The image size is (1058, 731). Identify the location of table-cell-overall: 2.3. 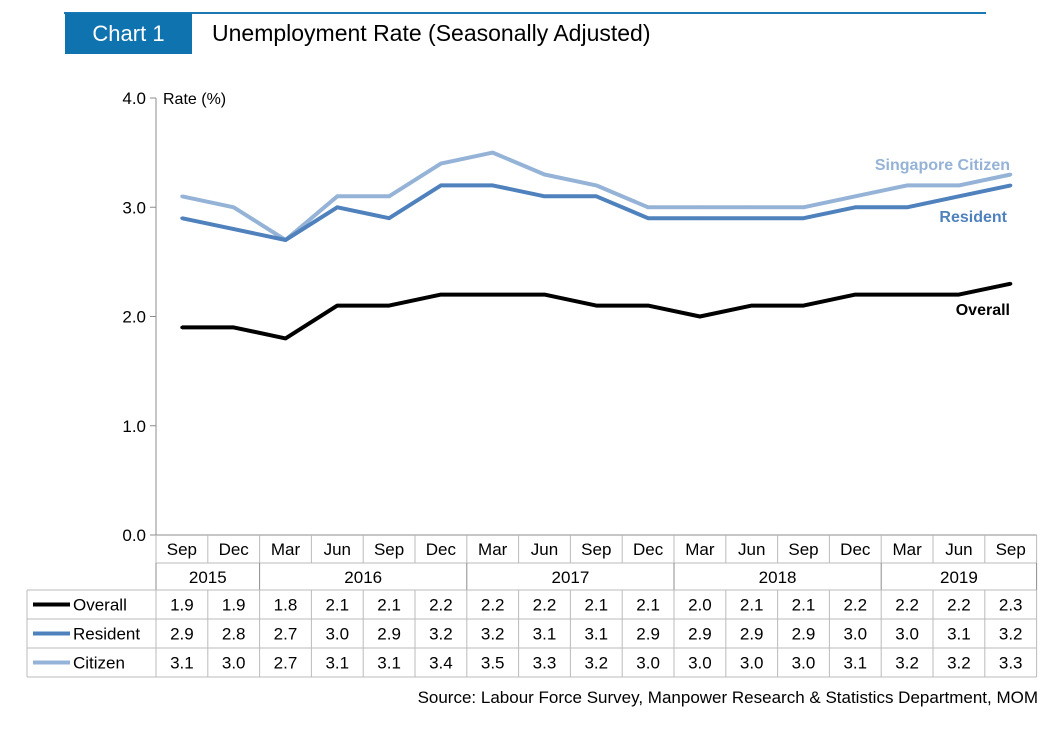
(1011, 605).